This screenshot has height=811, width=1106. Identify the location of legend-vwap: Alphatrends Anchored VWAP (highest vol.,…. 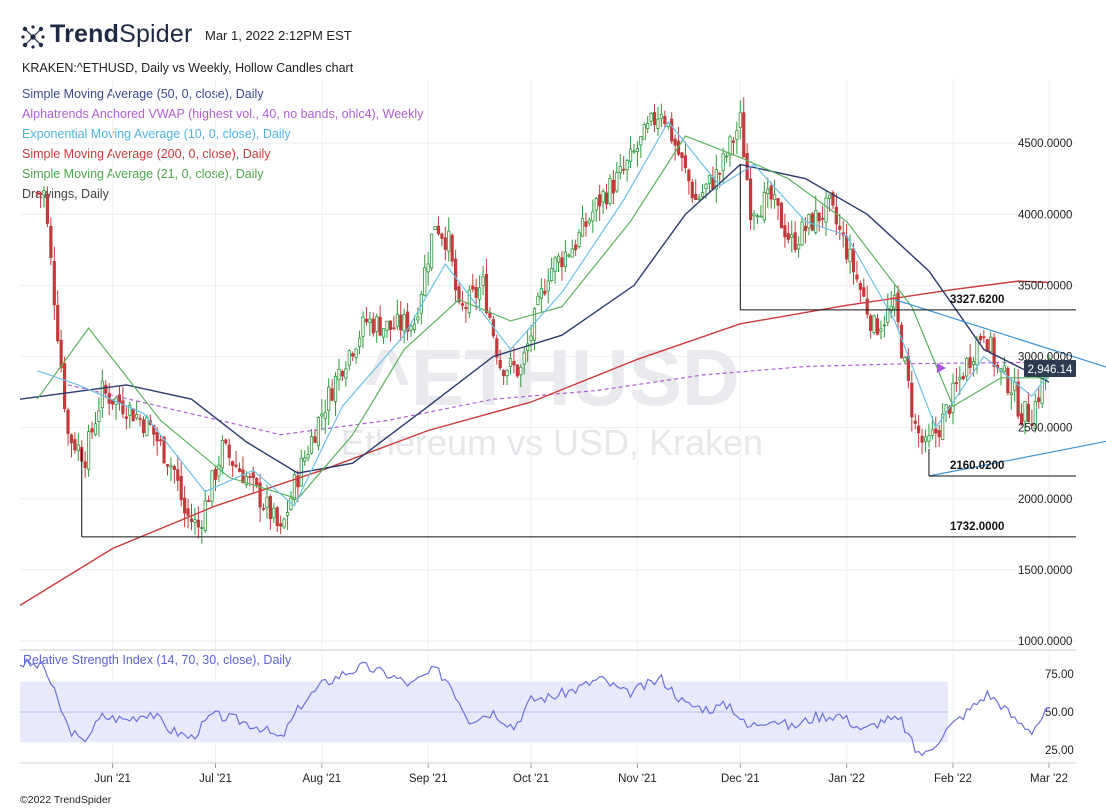
(223, 114).